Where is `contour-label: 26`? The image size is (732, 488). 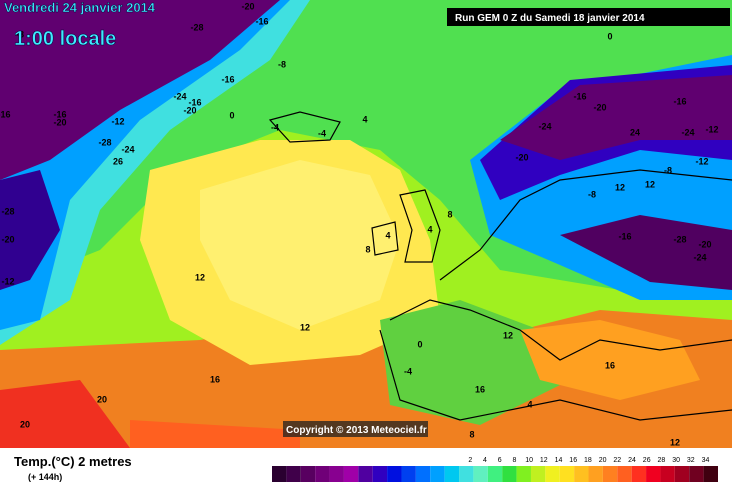 contour-label: 26 is located at coordinates (118, 161).